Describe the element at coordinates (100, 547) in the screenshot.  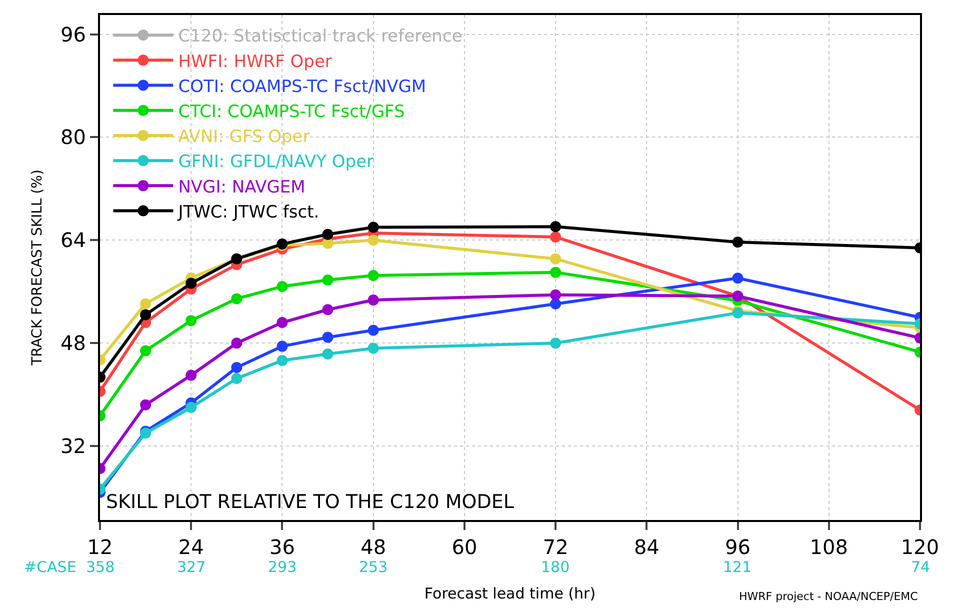
I see `x-tick-label: 12` at that location.